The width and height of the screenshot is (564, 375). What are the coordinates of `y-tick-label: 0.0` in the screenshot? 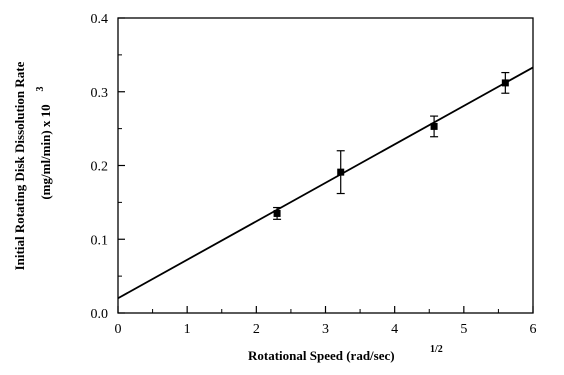 It's located at (100, 314).